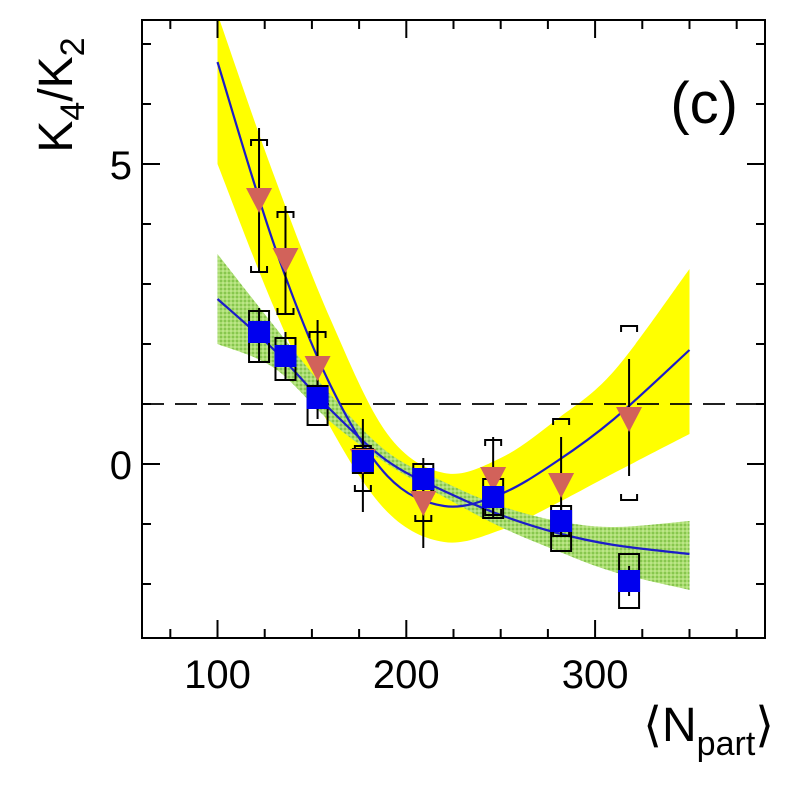 The height and width of the screenshot is (786, 788). Describe the element at coordinates (121, 166) in the screenshot. I see `y-tick-label: 5` at that location.